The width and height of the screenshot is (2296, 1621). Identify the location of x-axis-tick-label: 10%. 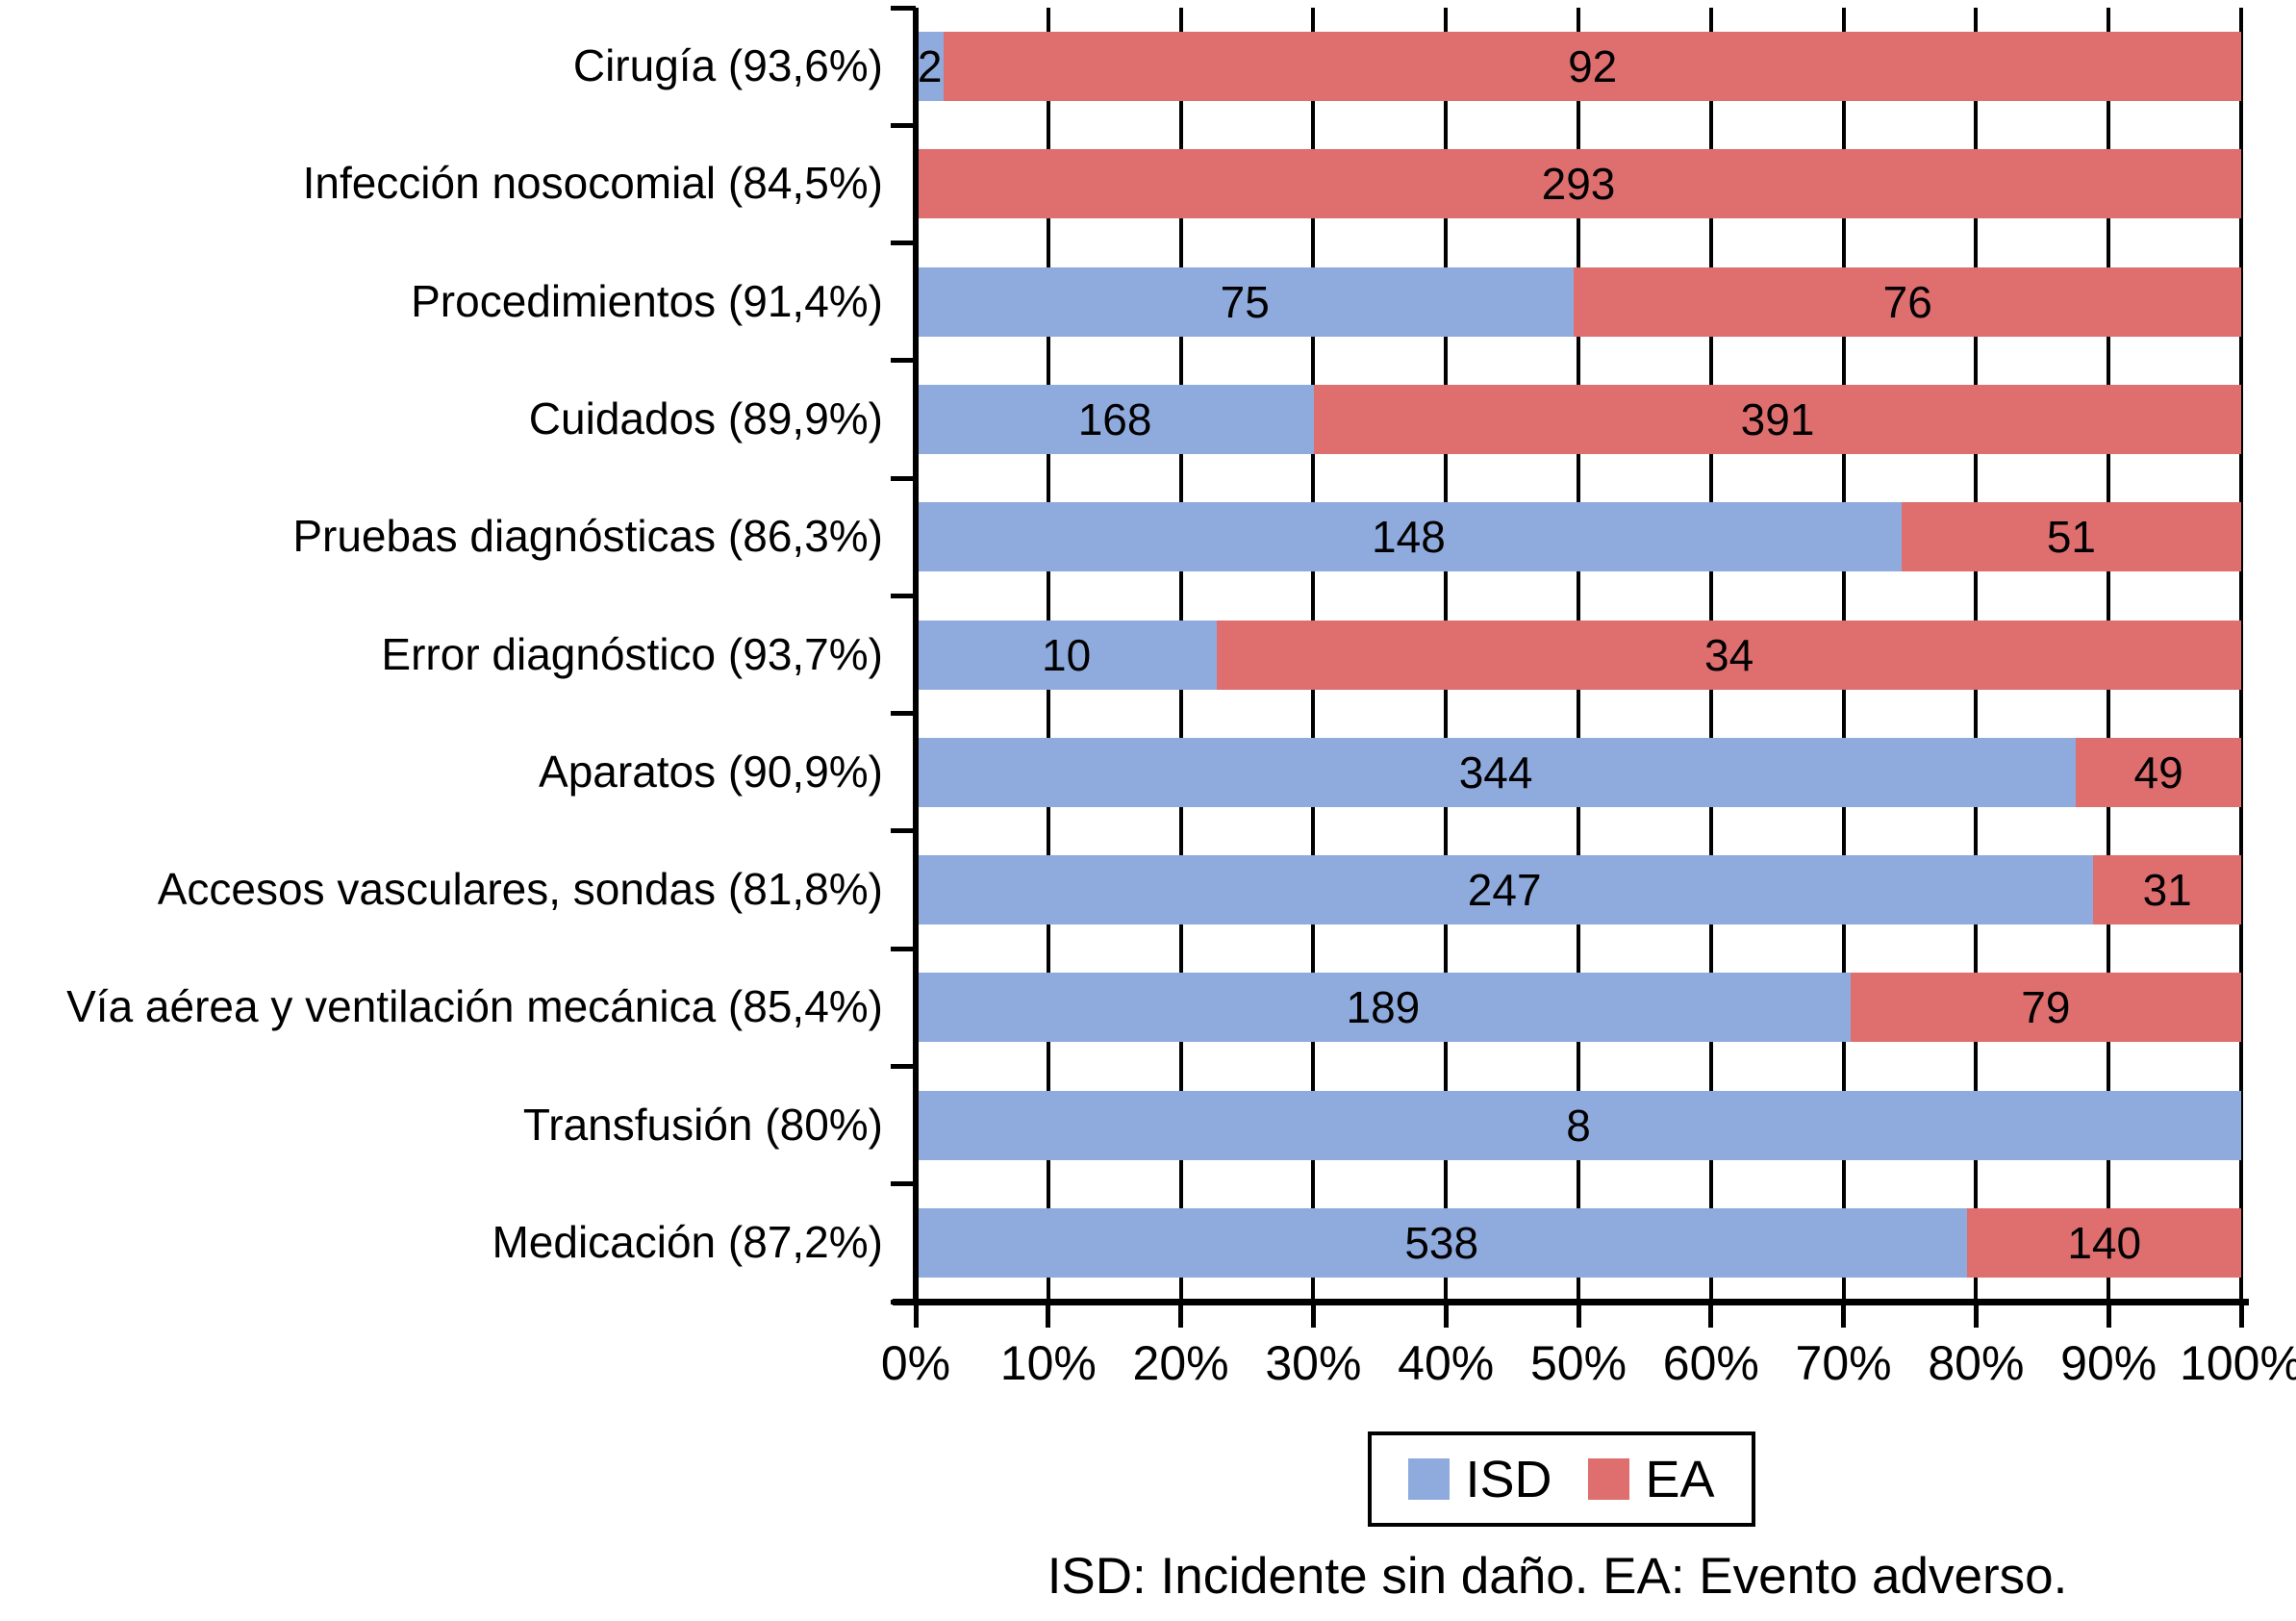
(1048, 1363).